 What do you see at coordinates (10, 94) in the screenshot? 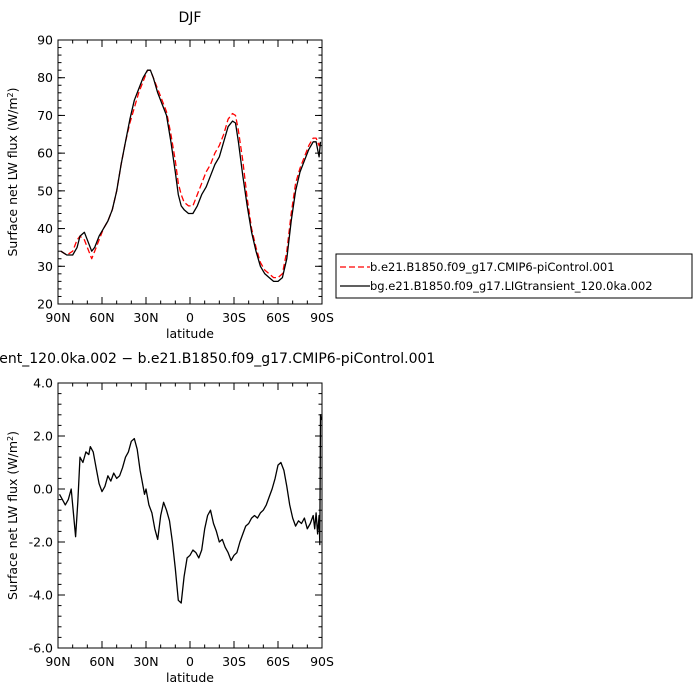
I see `top-y-axis-title-sup: 2` at bounding box center [10, 94].